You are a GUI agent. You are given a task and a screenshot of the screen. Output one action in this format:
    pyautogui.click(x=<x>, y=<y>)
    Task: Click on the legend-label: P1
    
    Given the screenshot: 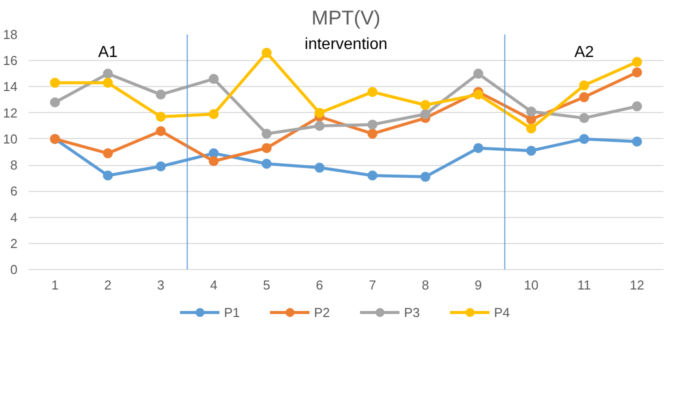 What is the action you would take?
    pyautogui.click(x=232, y=312)
    